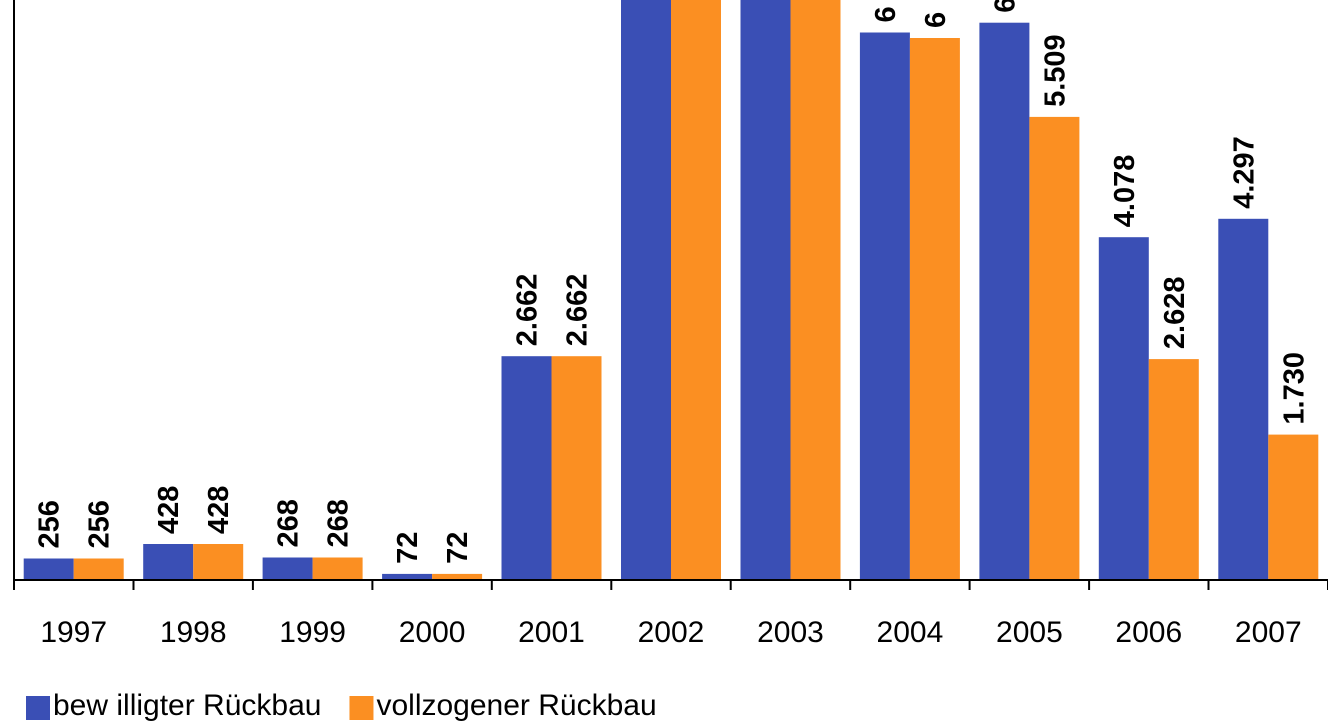 This screenshot has height=722, width=1328. I want to click on data-label-vollzogen-2005: 5.509, so click(1055, 70).